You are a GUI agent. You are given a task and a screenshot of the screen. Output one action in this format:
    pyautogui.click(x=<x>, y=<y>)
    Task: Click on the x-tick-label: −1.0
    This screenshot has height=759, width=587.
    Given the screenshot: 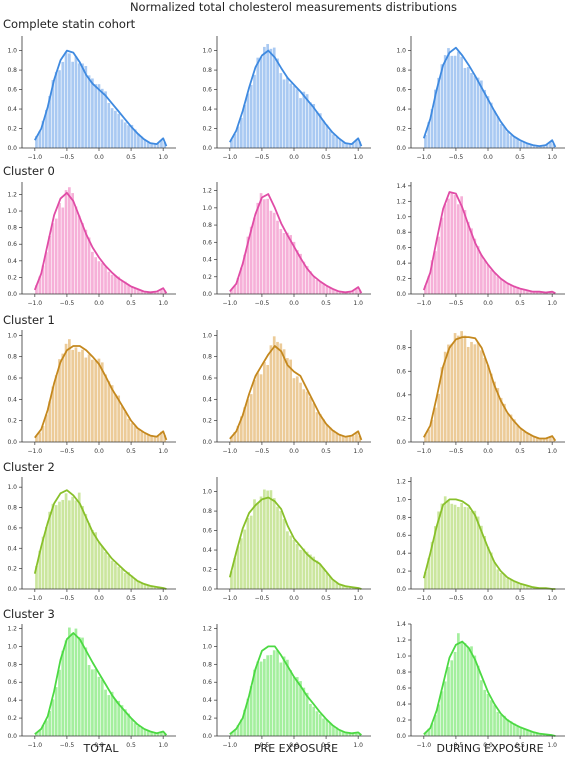 What is the action you would take?
    pyautogui.click(x=424, y=745)
    